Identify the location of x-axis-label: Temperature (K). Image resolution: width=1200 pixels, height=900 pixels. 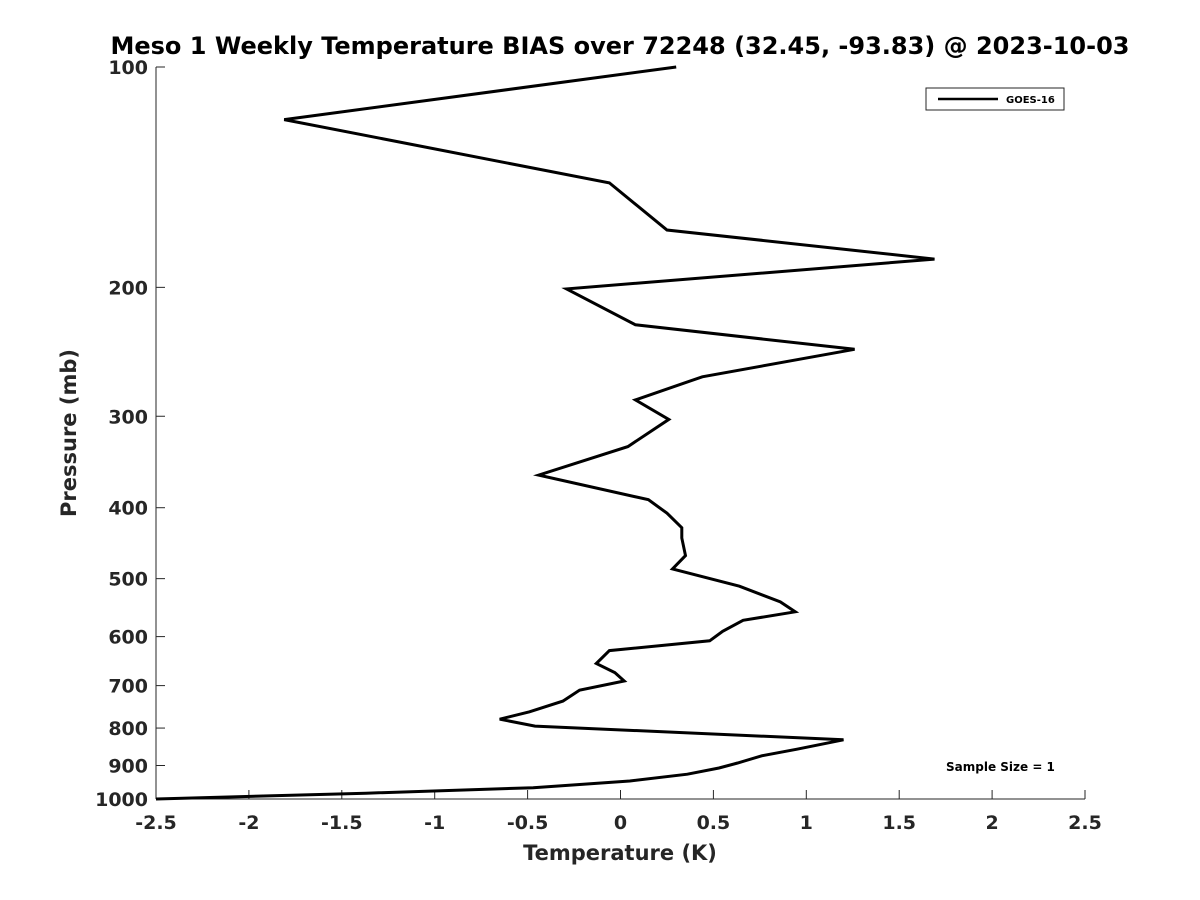
(620, 853).